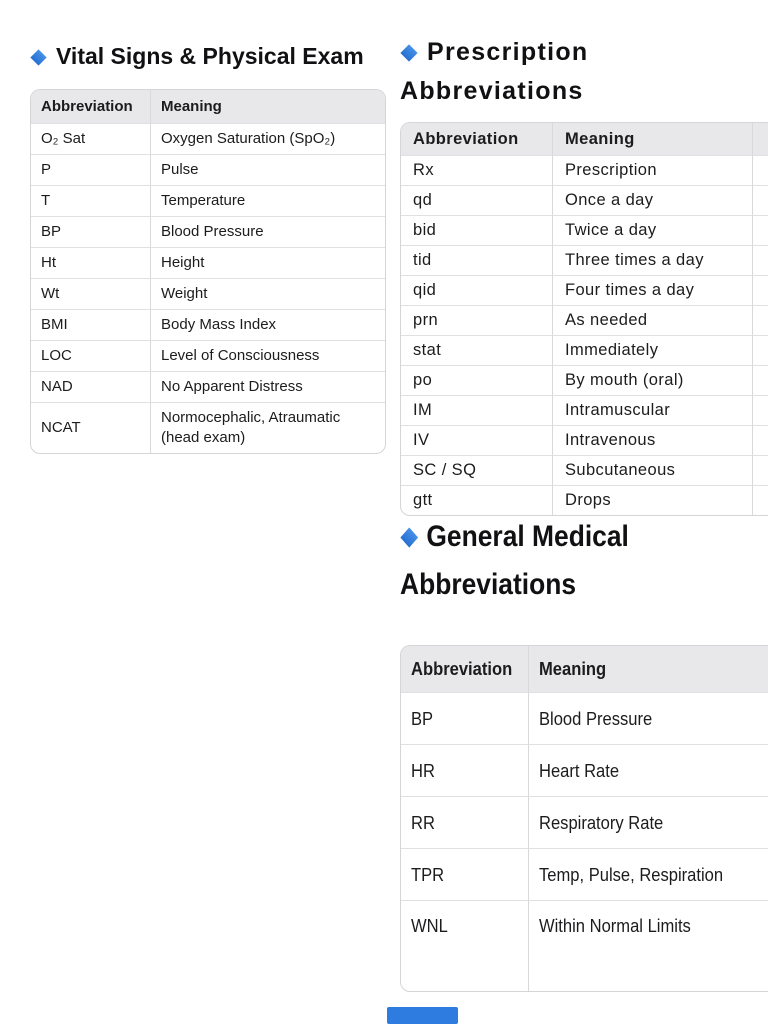  I want to click on table-row: IV Intravenous, so click(584, 440).